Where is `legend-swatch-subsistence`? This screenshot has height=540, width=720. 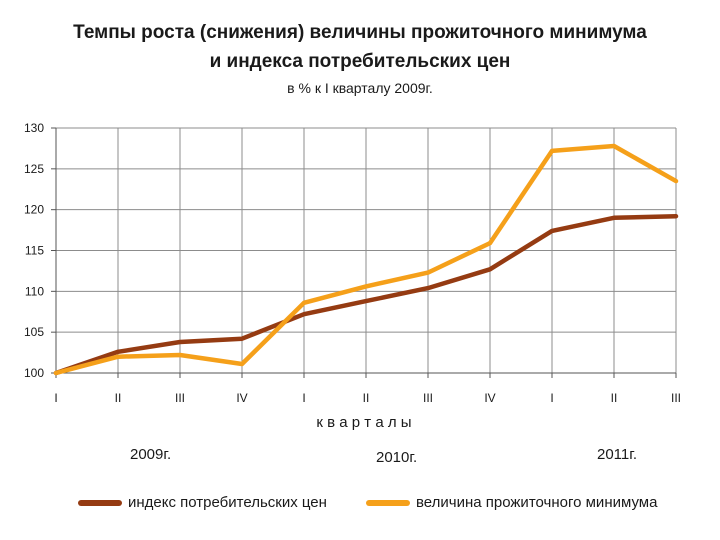
legend-swatch-subsistence is located at coordinates (388, 502).